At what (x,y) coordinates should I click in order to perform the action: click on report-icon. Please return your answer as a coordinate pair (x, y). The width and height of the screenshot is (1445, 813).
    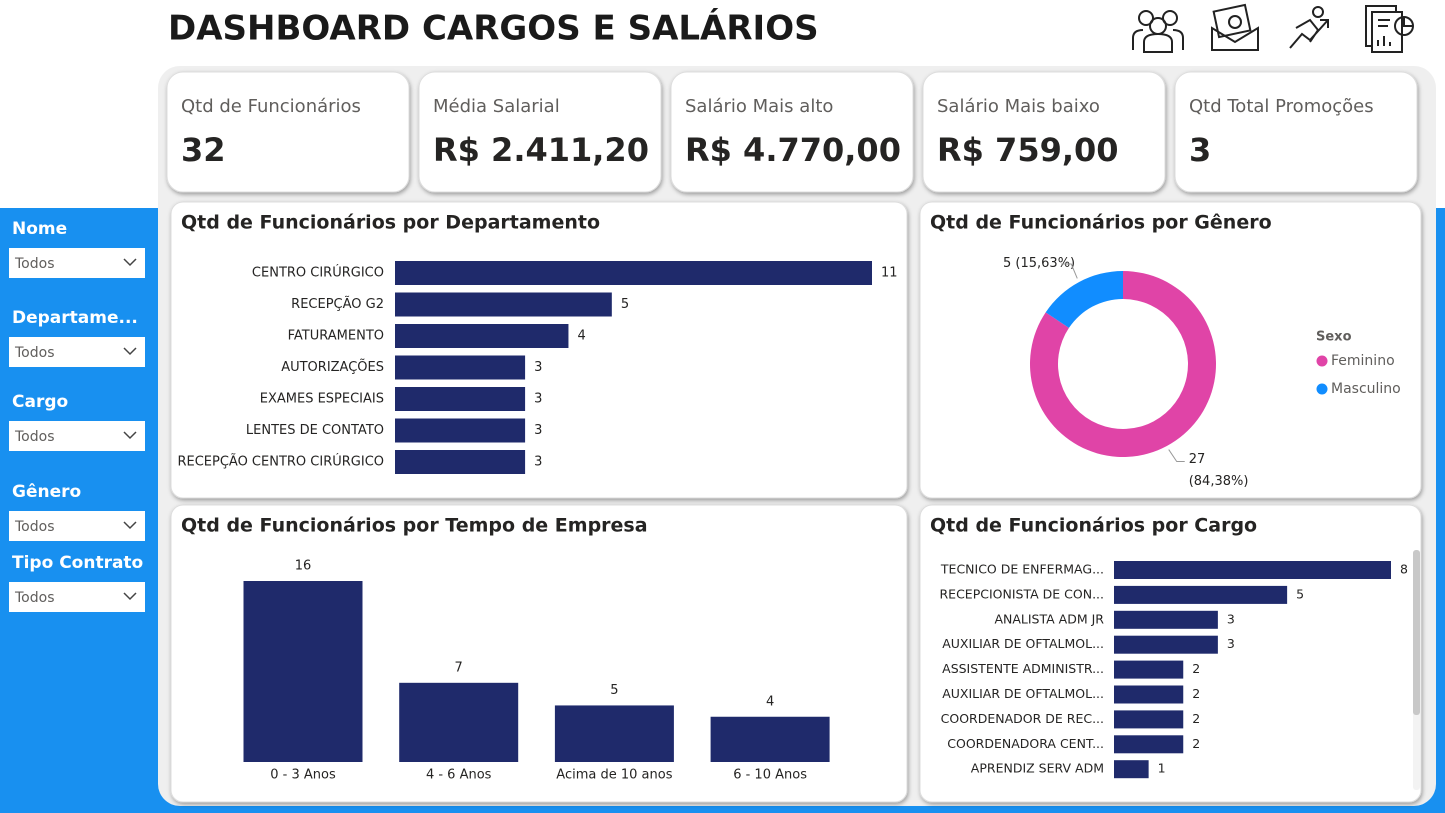
    Looking at the image, I should click on (1389, 29).